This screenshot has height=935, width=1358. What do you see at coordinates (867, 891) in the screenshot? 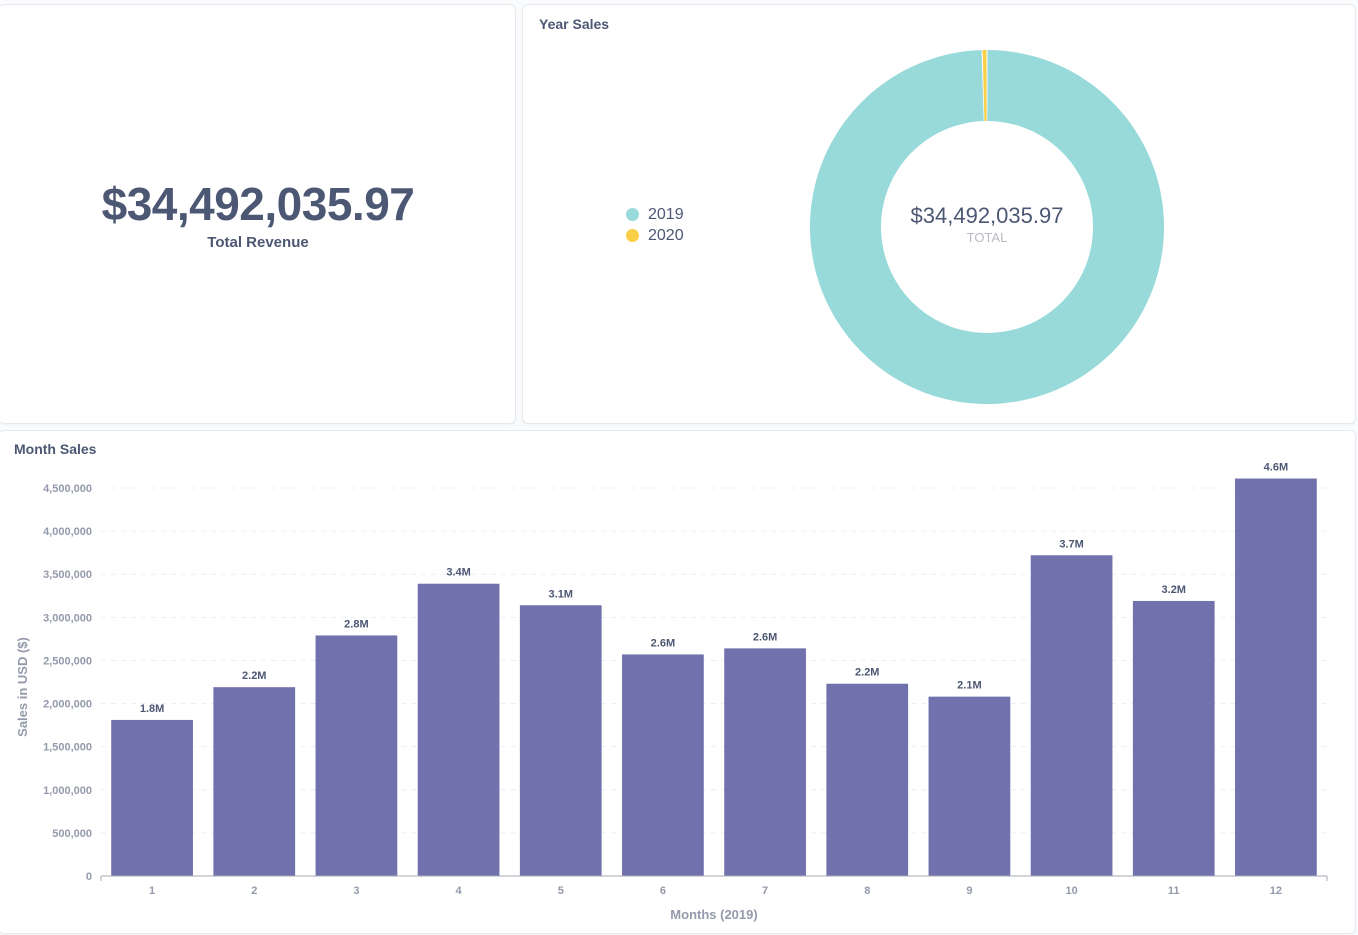
I see `x-tick-label: 8` at bounding box center [867, 891].